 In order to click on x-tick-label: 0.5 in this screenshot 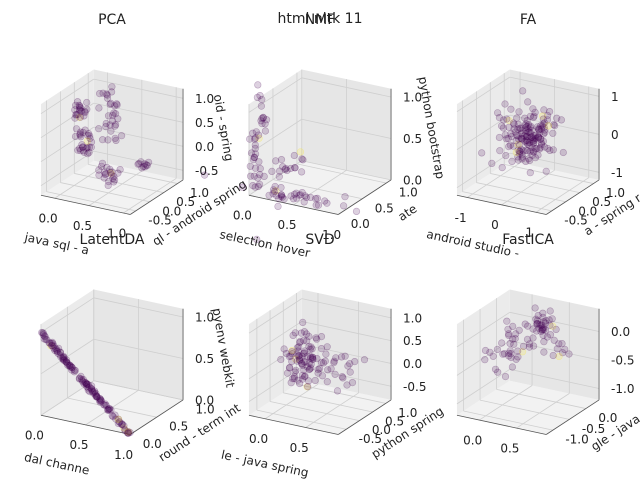, I will do `click(82, 226)`.